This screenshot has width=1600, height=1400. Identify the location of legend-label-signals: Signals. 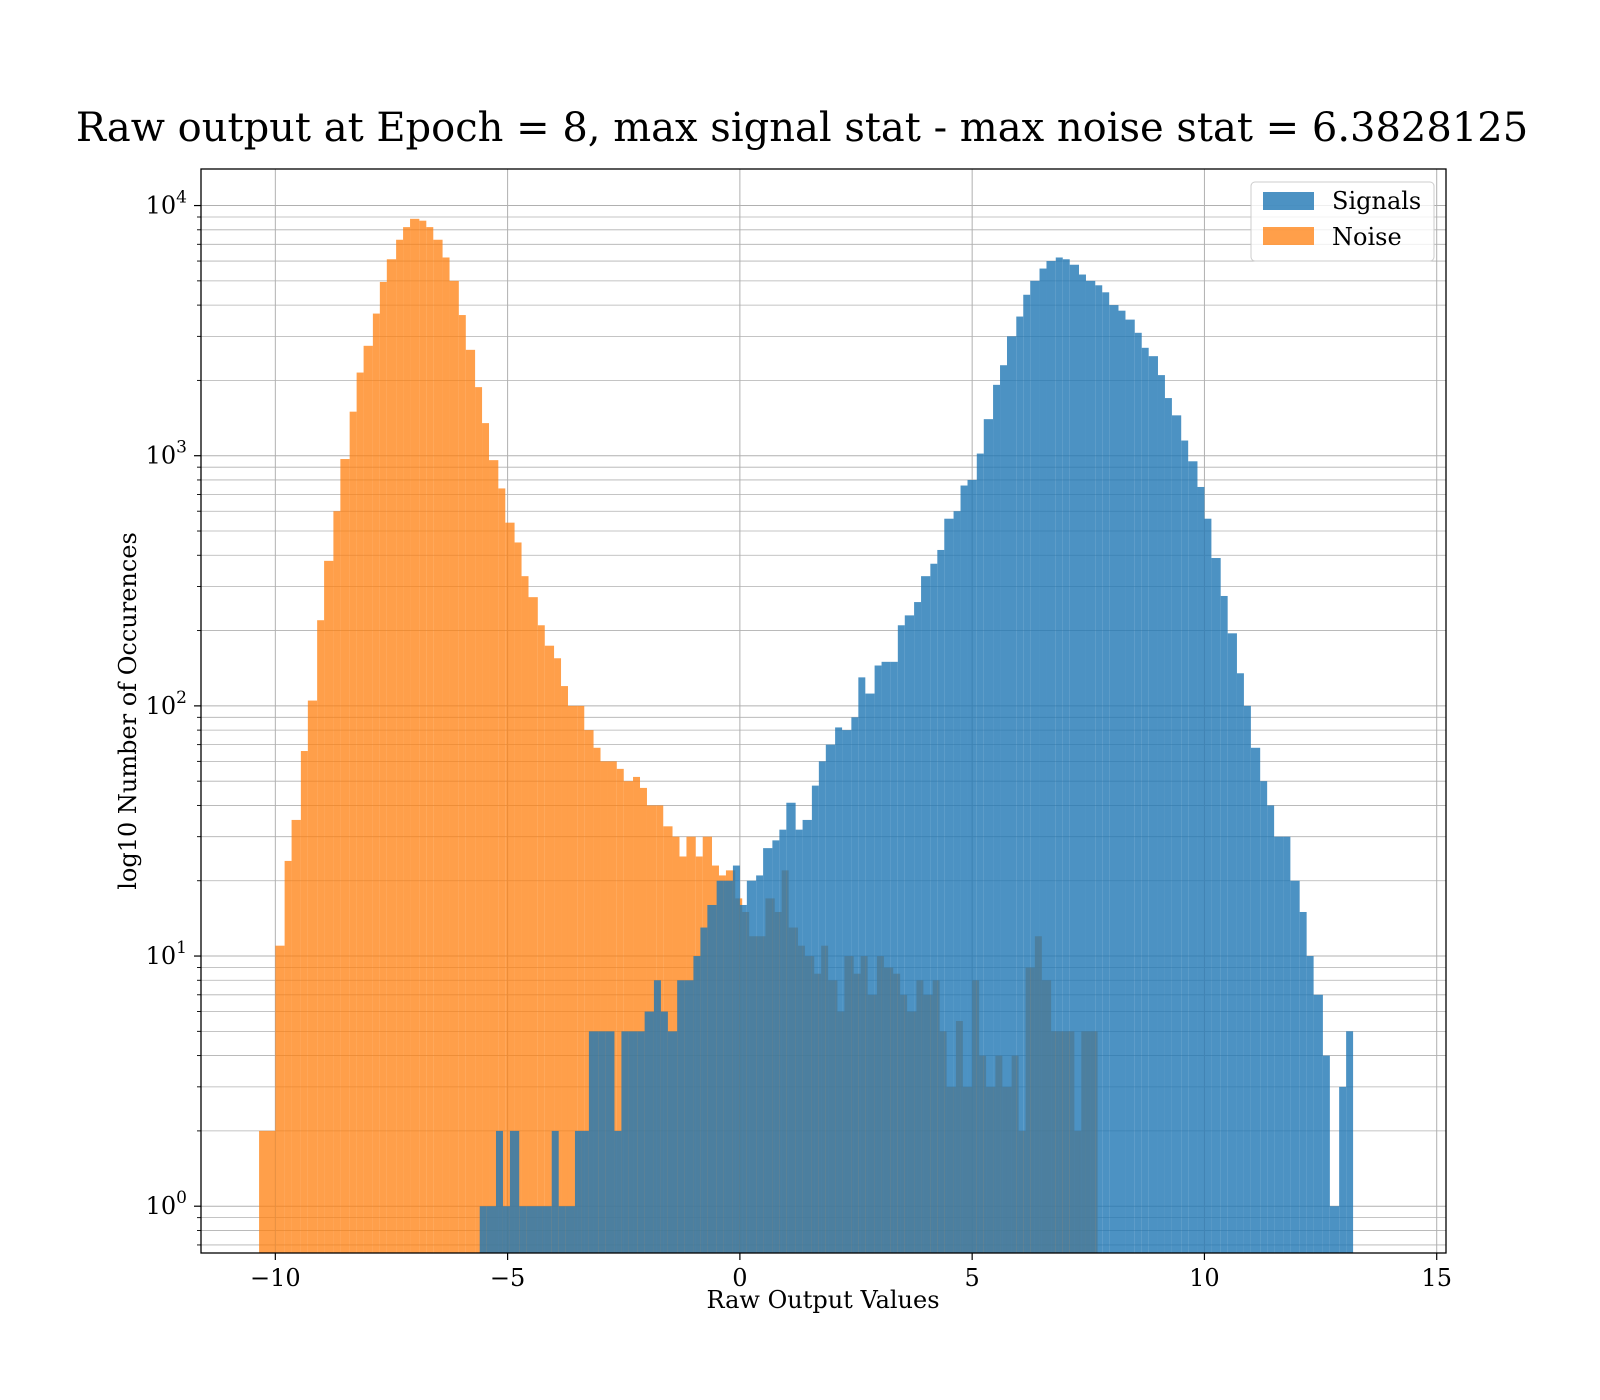
(1376, 201).